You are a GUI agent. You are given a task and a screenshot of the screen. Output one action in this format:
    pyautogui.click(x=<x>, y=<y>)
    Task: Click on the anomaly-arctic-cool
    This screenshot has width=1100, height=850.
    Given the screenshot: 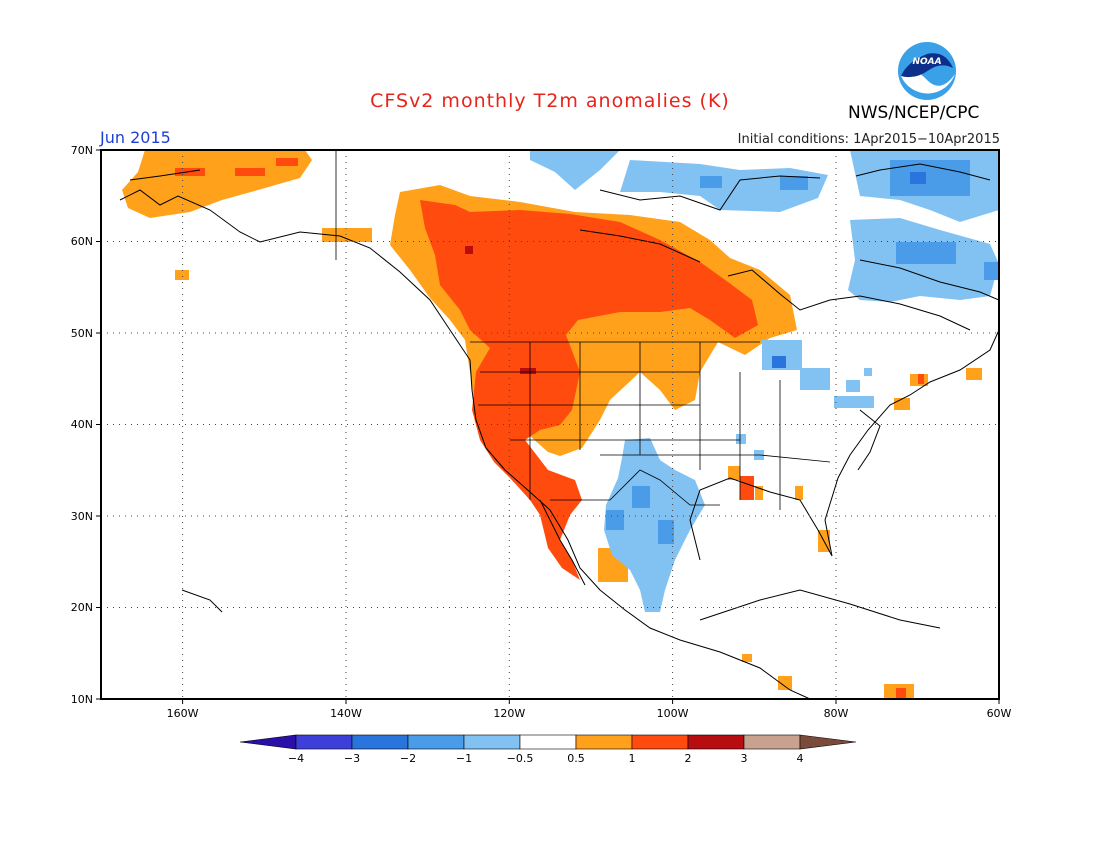 What is the action you would take?
    pyautogui.click(x=575, y=170)
    